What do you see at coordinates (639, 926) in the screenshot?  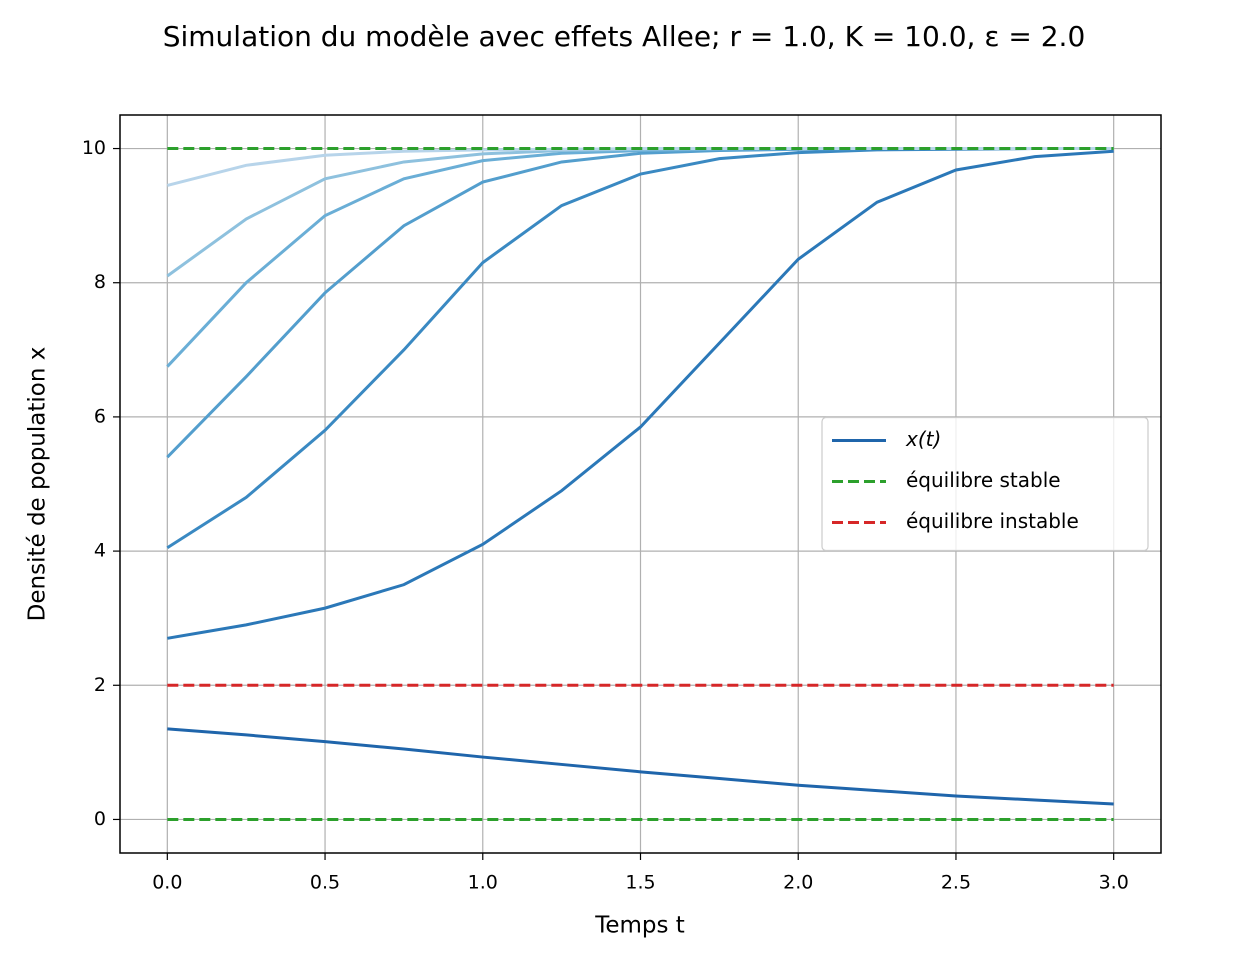 I see `x-axis-label: Temps t` at bounding box center [639, 926].